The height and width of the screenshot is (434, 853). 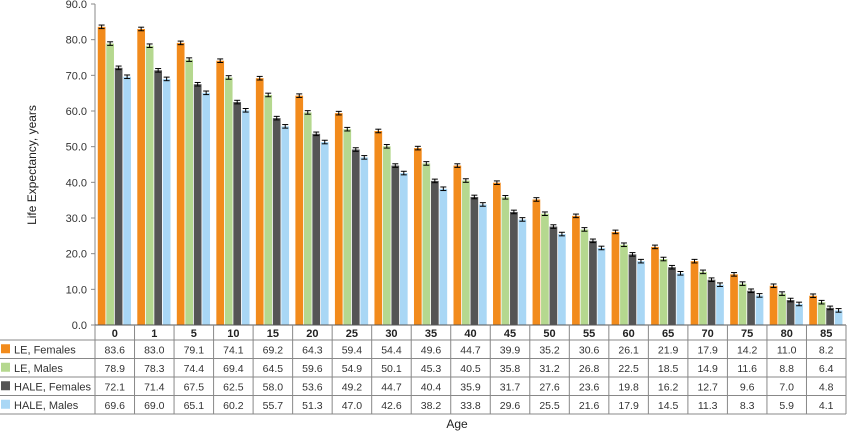 I want to click on y-tick-label: 10.0, so click(x=76, y=290).